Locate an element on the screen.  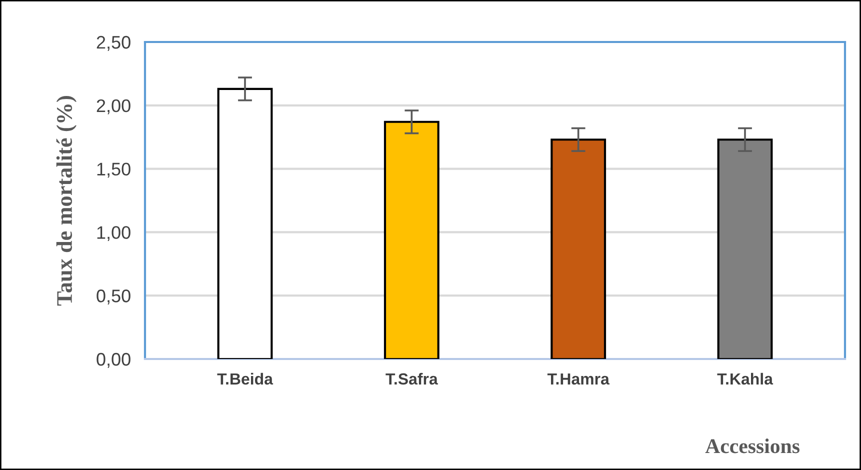
y-axis-title: Taux de mortalité (%) is located at coordinates (66, 201).